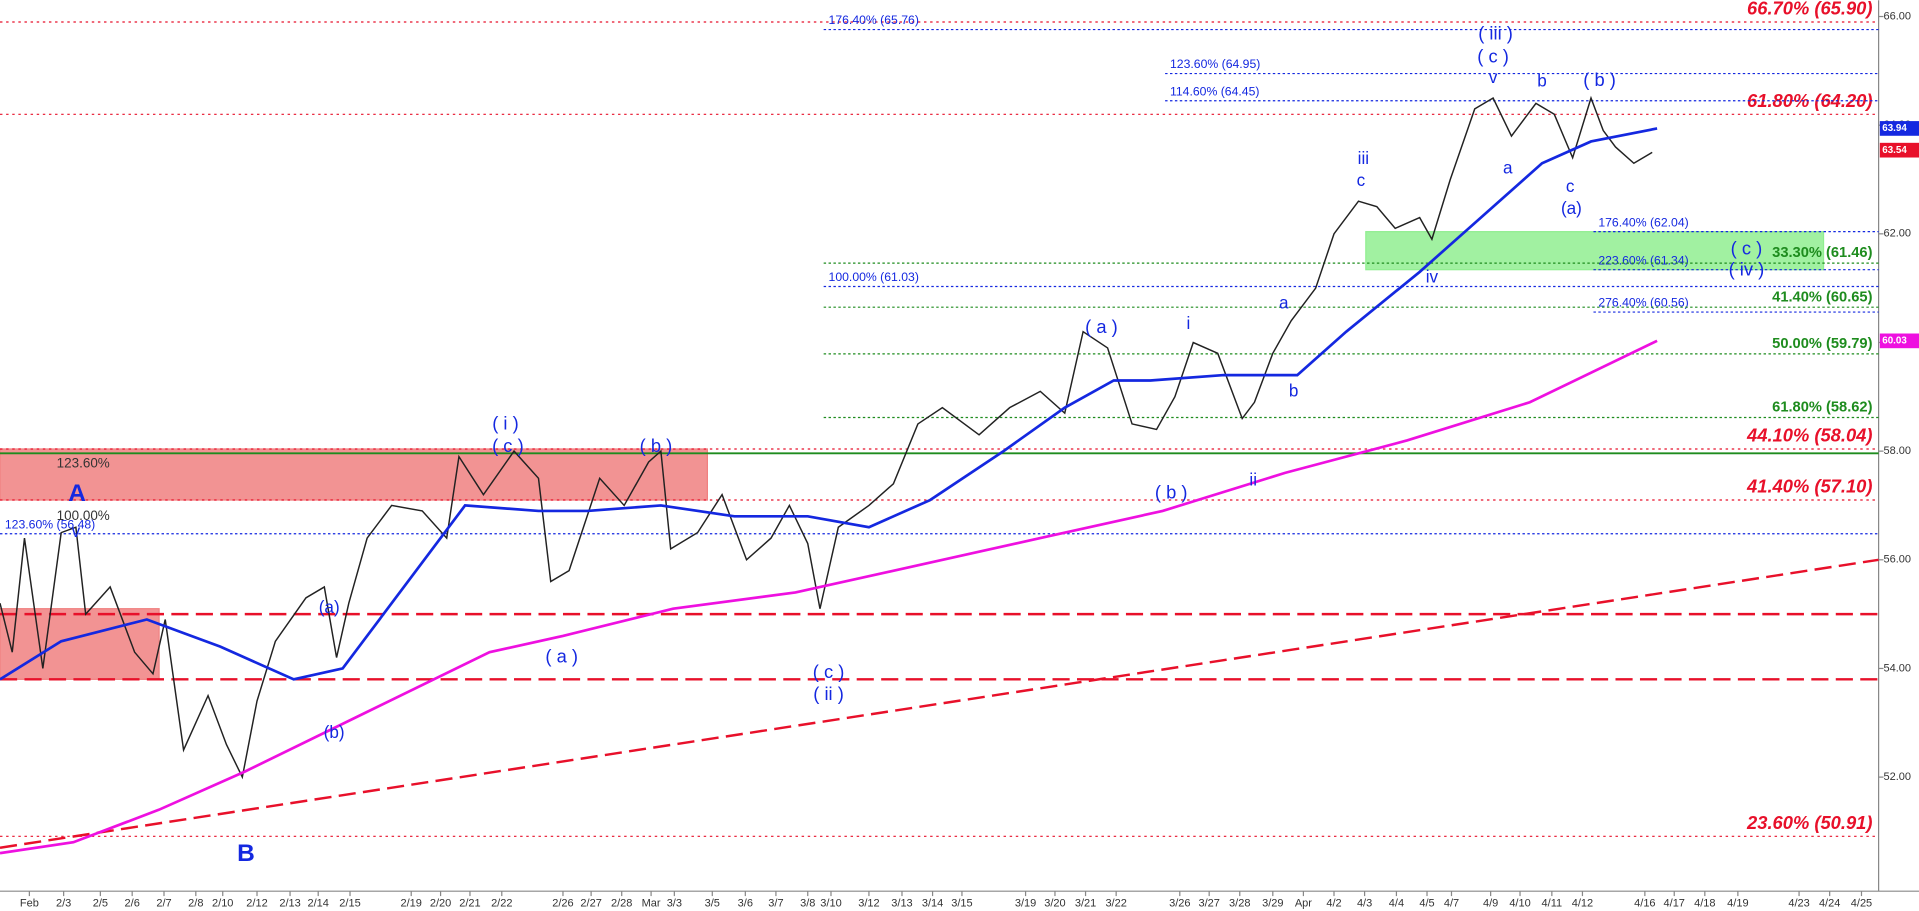 The width and height of the screenshot is (1919, 911). What do you see at coordinates (932, 903) in the screenshot?
I see `x-tick-label: 3/14` at bounding box center [932, 903].